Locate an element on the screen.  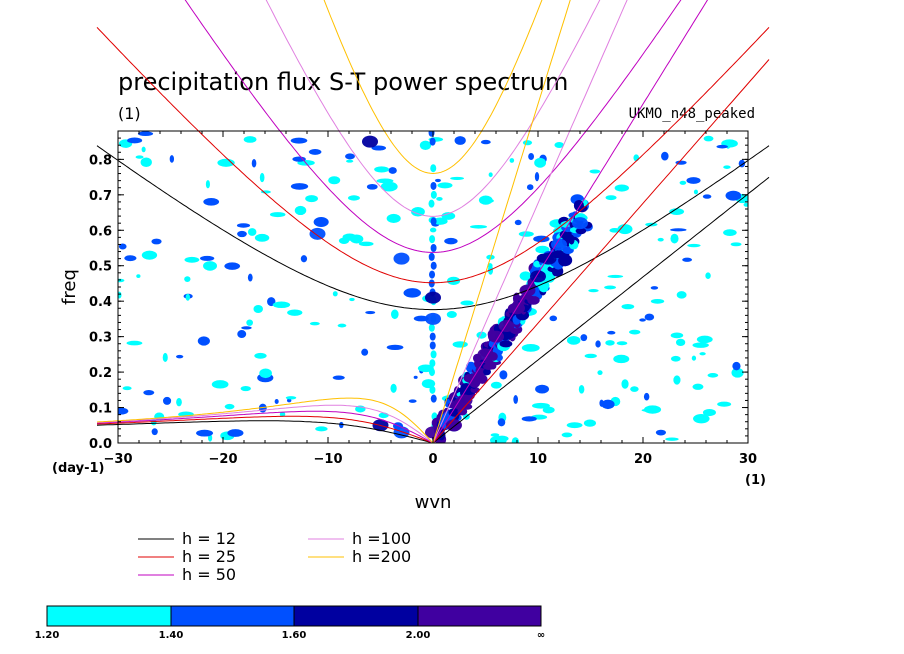
y-tick-label: 0.2 is located at coordinates (100, 373).